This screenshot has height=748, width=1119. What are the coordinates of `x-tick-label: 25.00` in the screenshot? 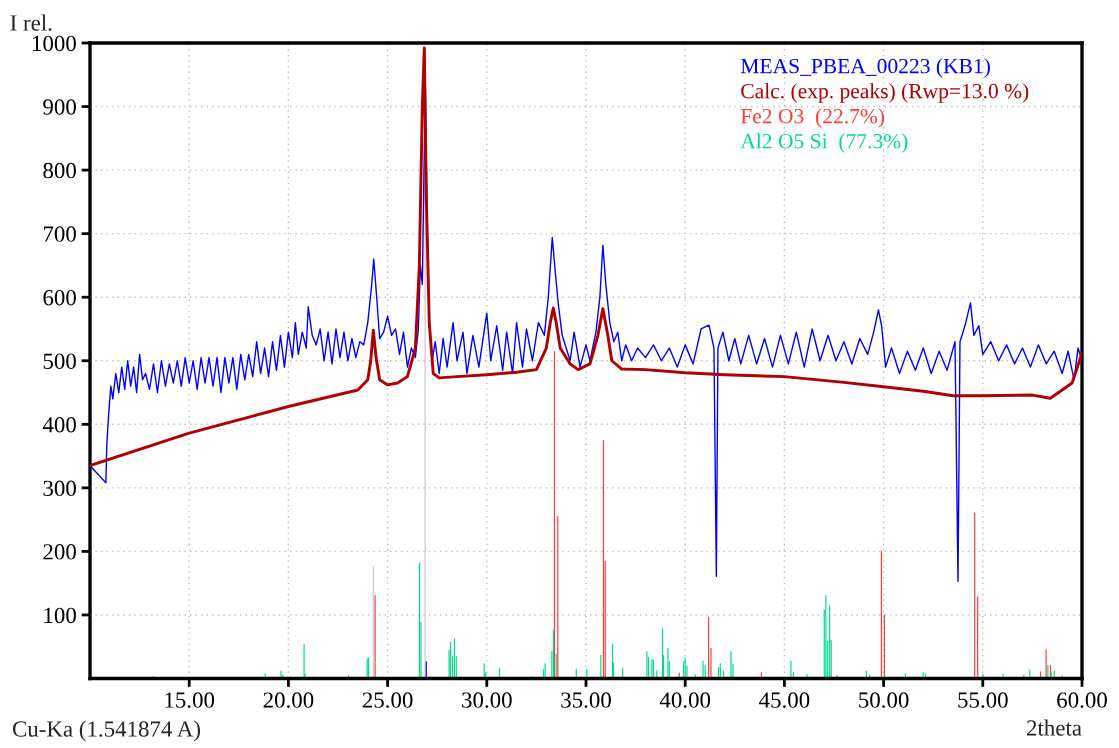 It's located at (387, 700).